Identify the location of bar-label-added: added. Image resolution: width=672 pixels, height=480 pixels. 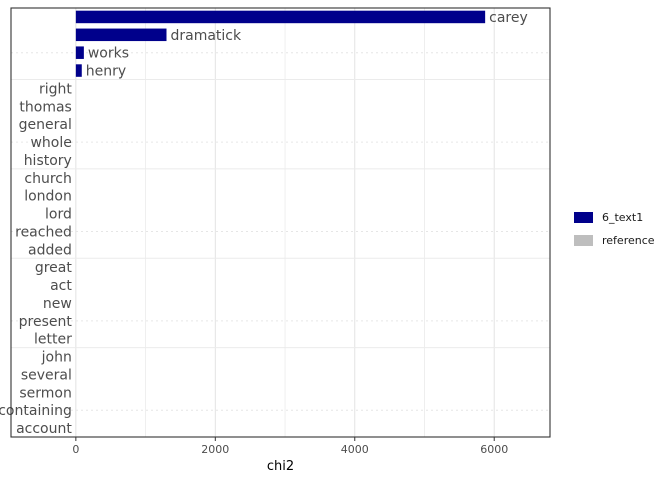
(50, 250).